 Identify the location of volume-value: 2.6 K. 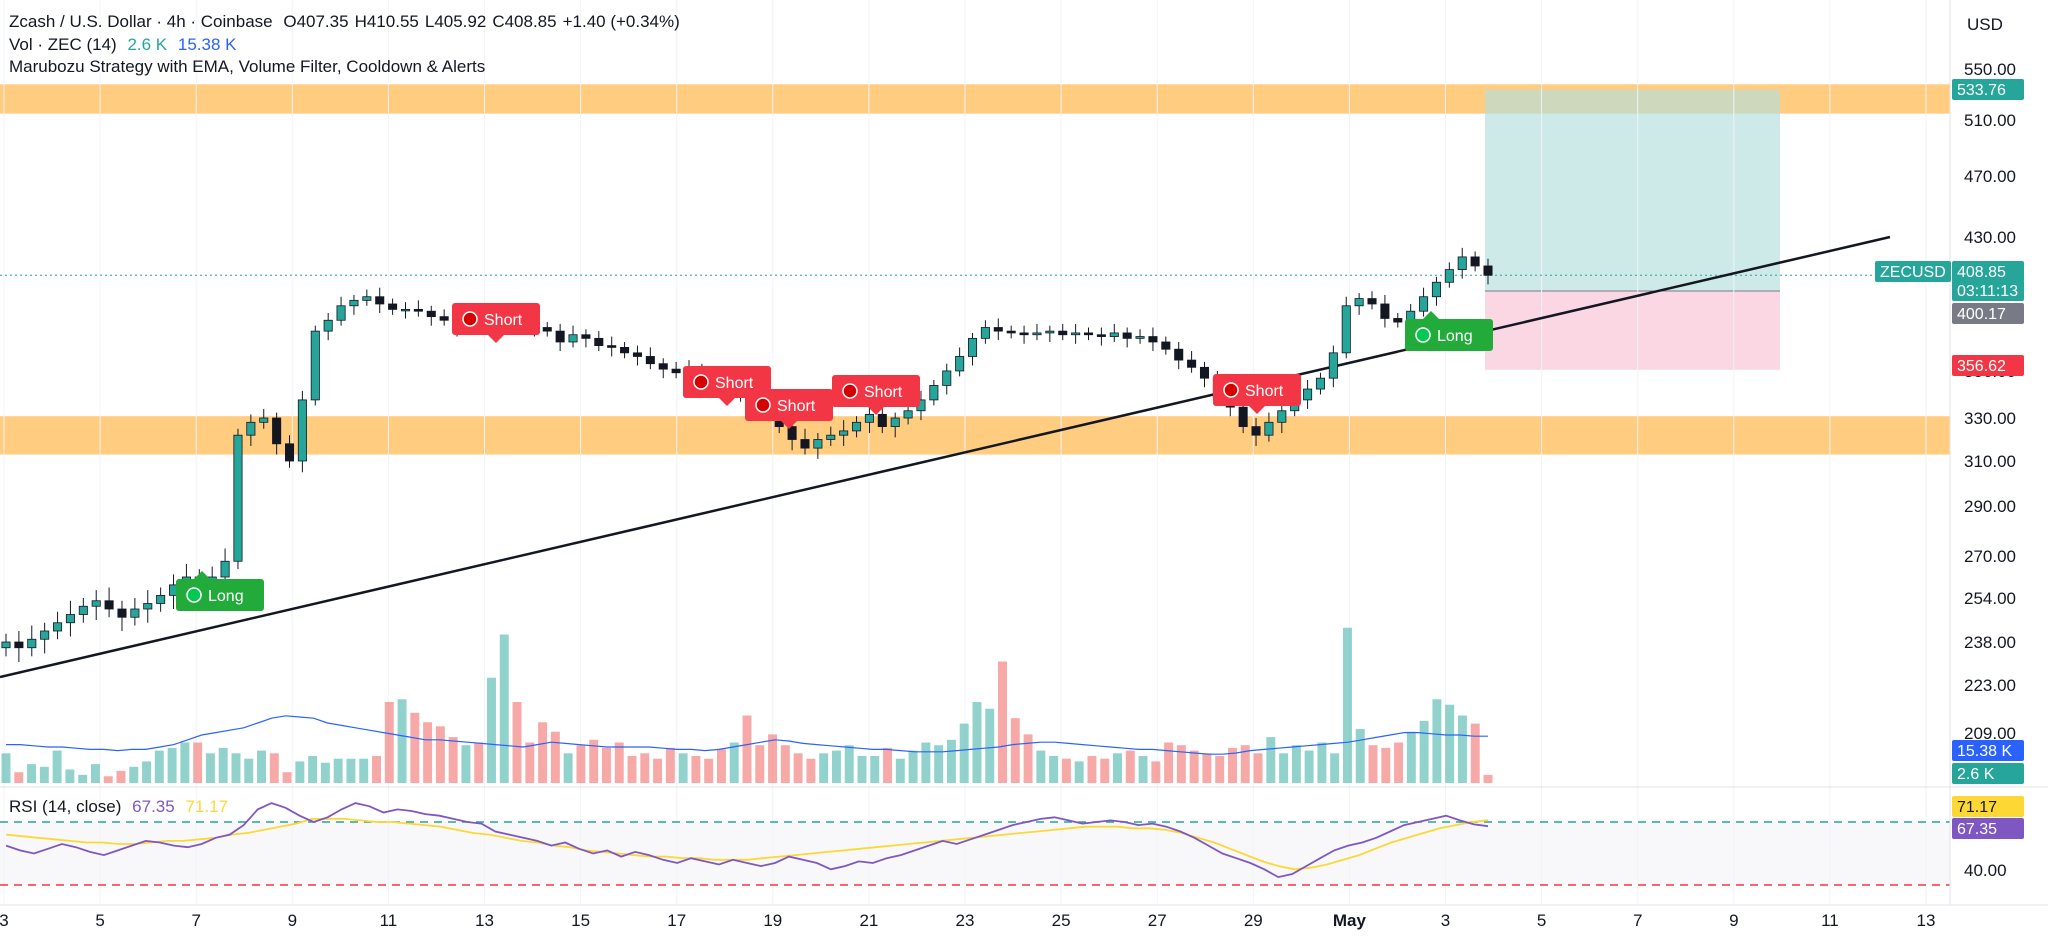
(147, 44).